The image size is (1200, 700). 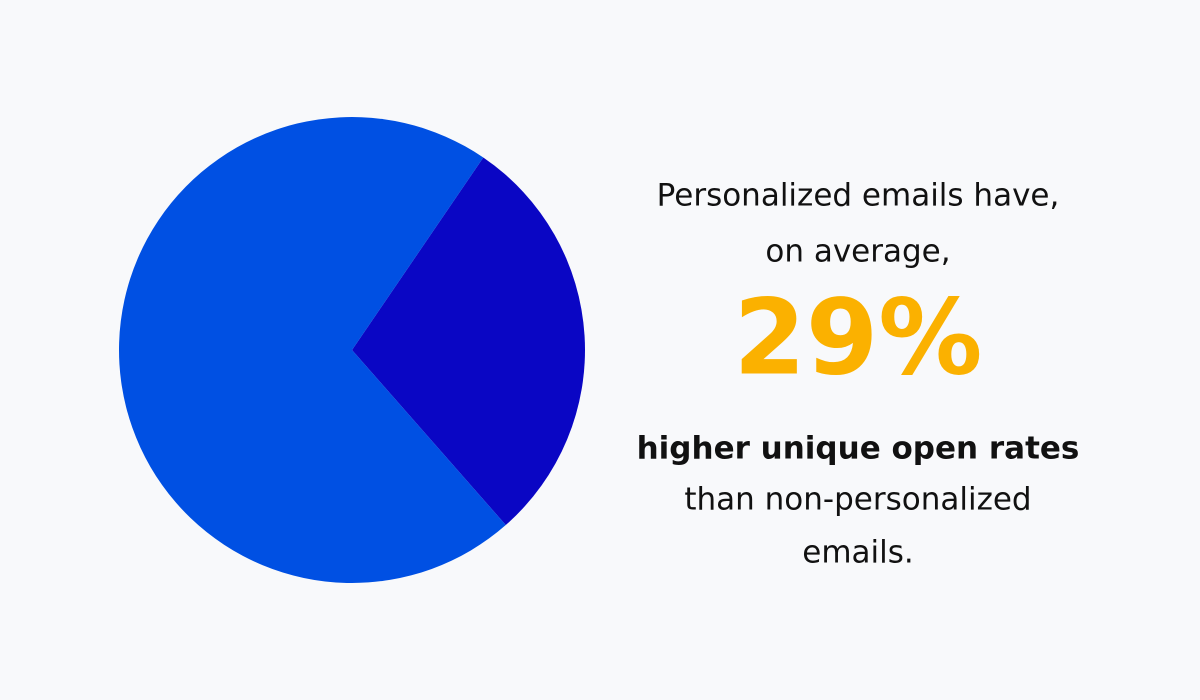 I want to click on annotation: Personalized emails have,, so click(x=858, y=196).